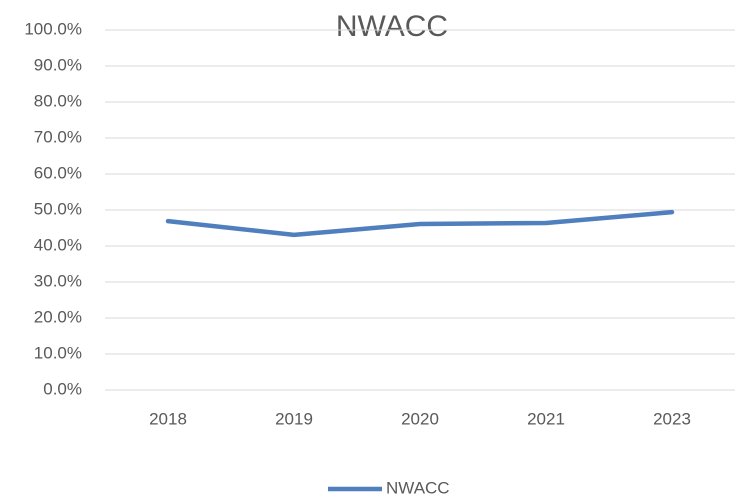  What do you see at coordinates (62, 388) in the screenshot?
I see `y-tick-label: 0.0%` at bounding box center [62, 388].